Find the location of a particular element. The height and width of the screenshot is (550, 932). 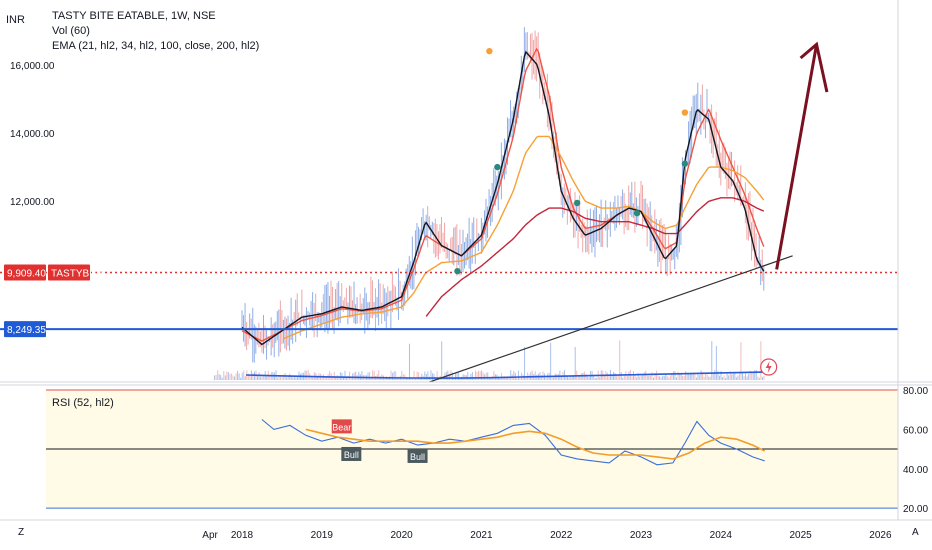

symbol-title: TASTY BITE EATABLE, 1W, NSE is located at coordinates (134, 16).